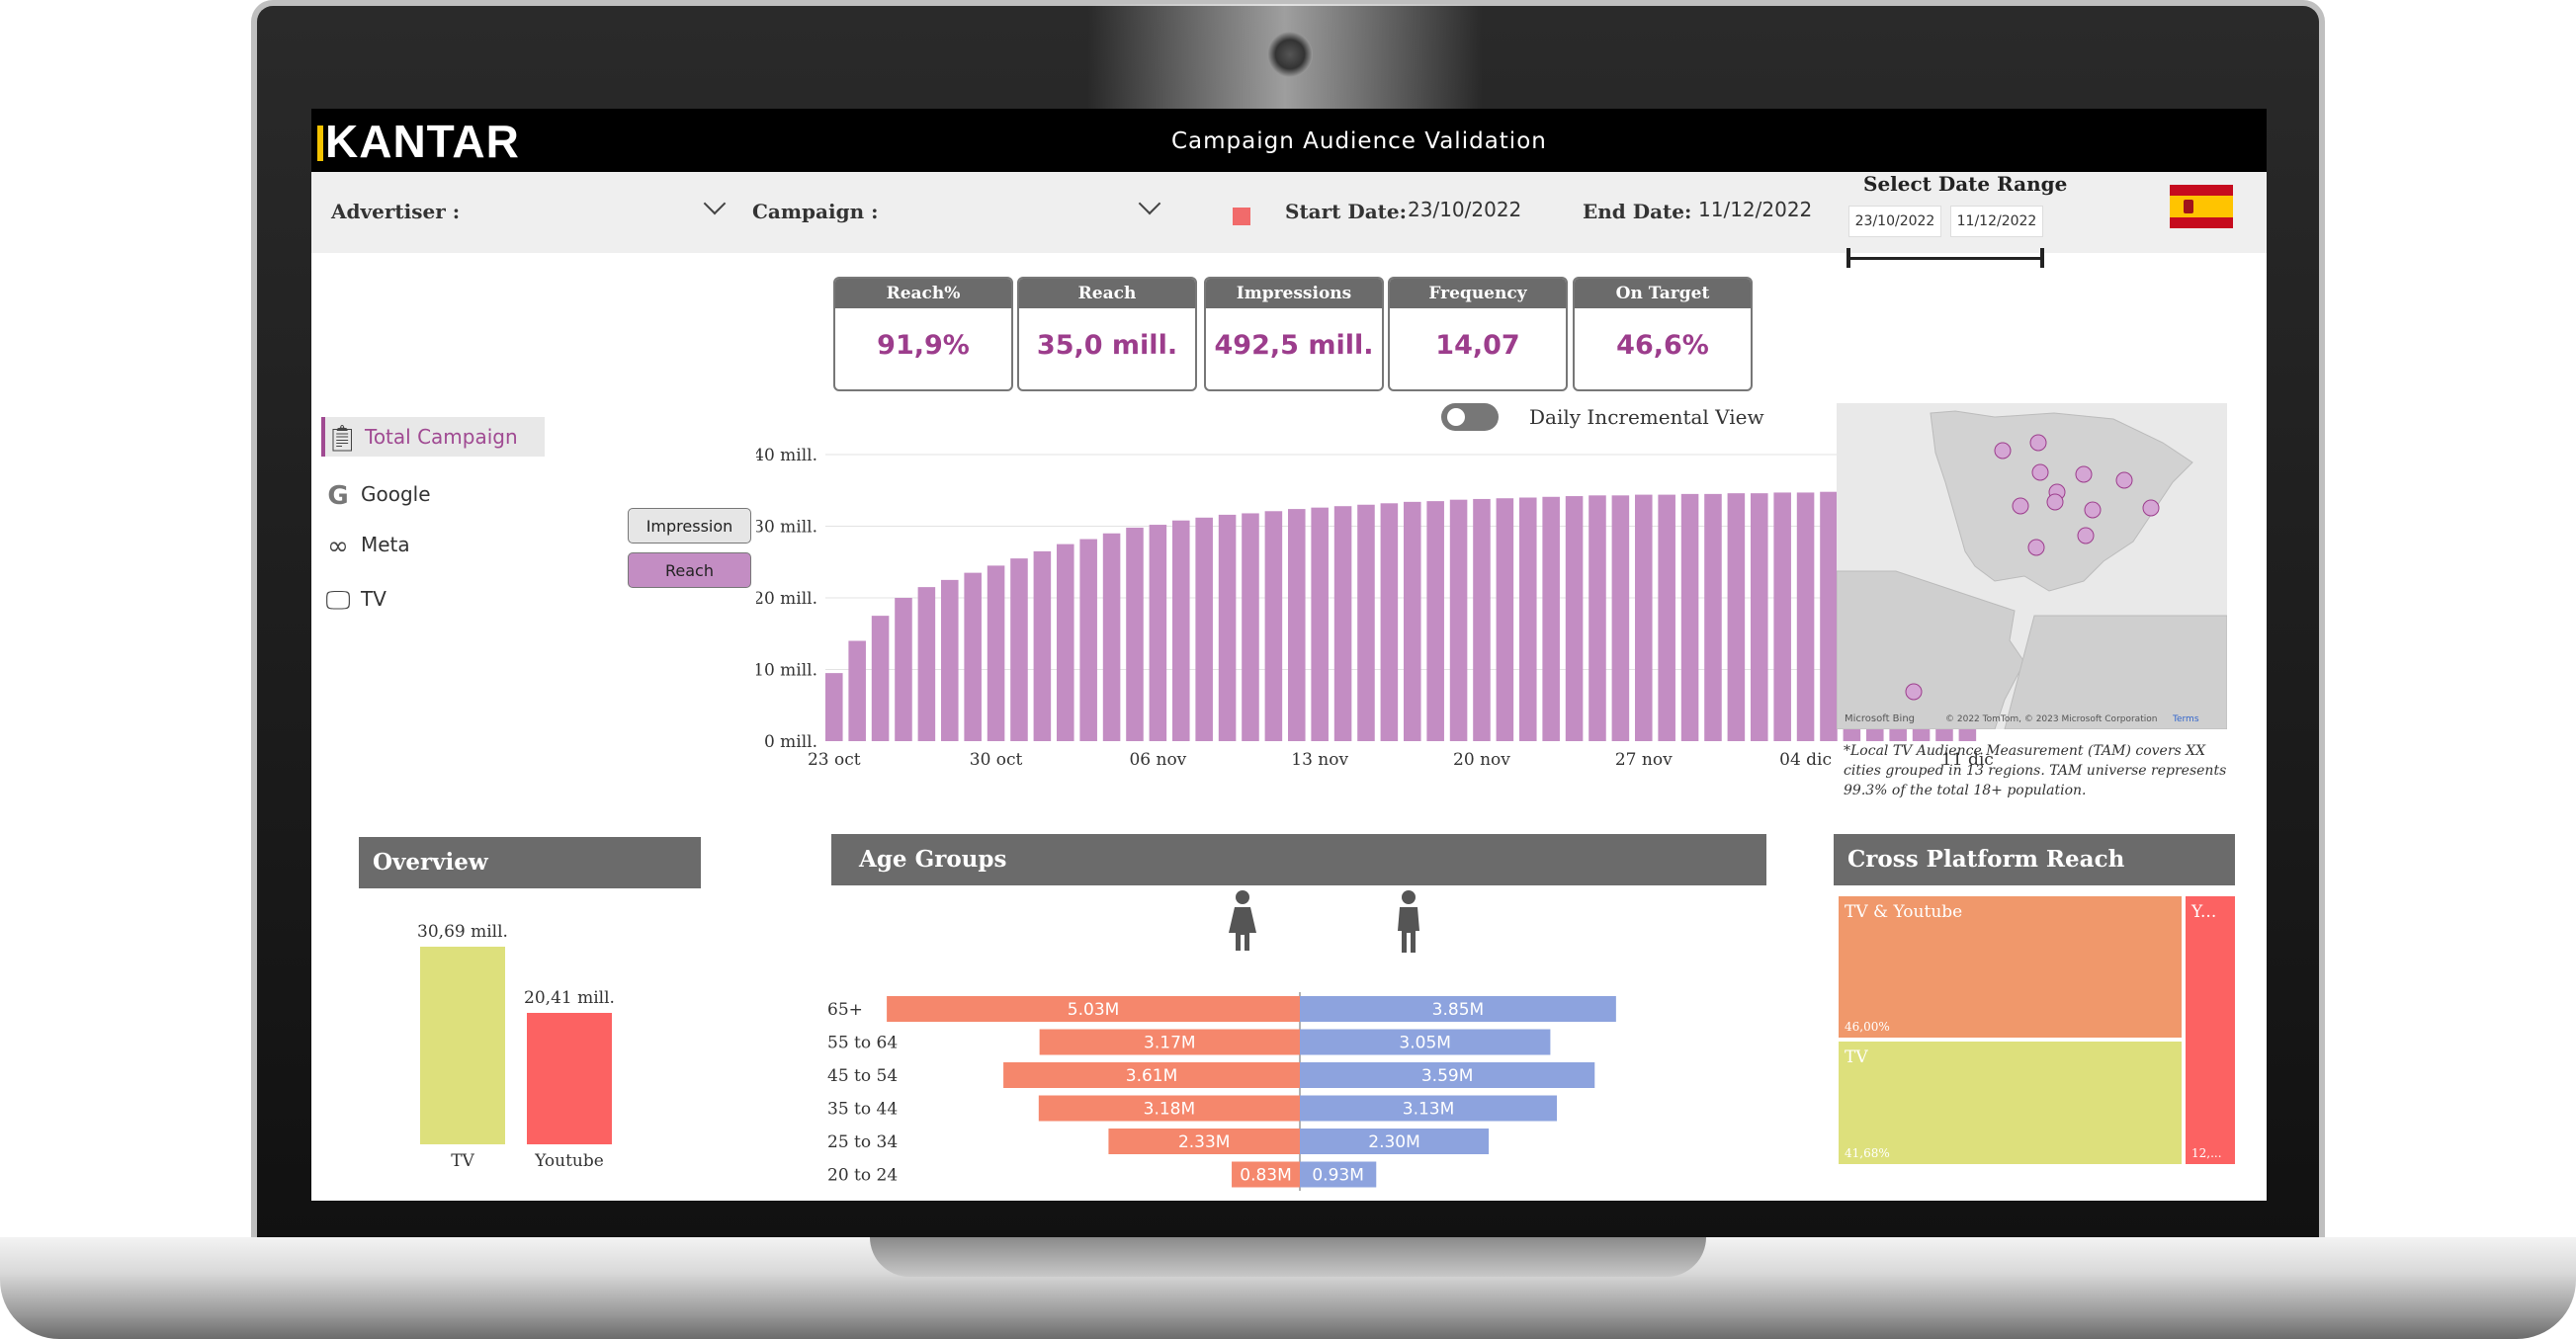 Image resolution: width=2576 pixels, height=1339 pixels. I want to click on female-value-label: 3.61M, so click(1152, 1076).